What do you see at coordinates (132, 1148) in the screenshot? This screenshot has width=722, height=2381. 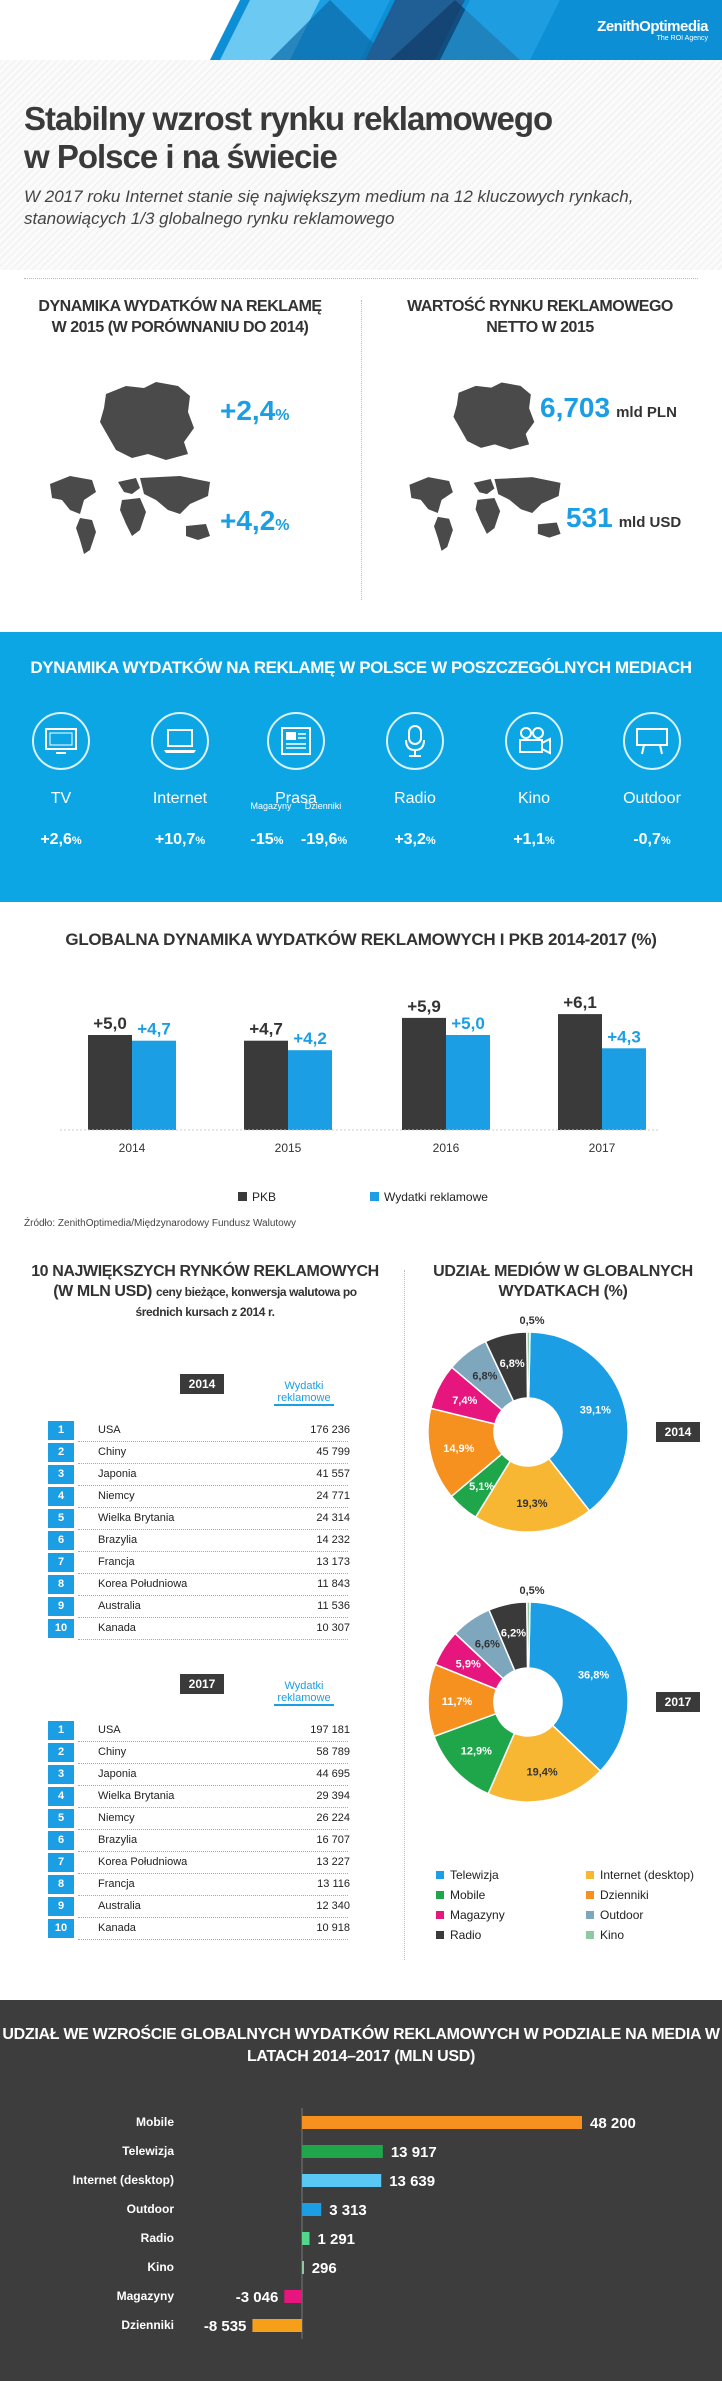 I see `x-tick-label: 2014` at bounding box center [132, 1148].